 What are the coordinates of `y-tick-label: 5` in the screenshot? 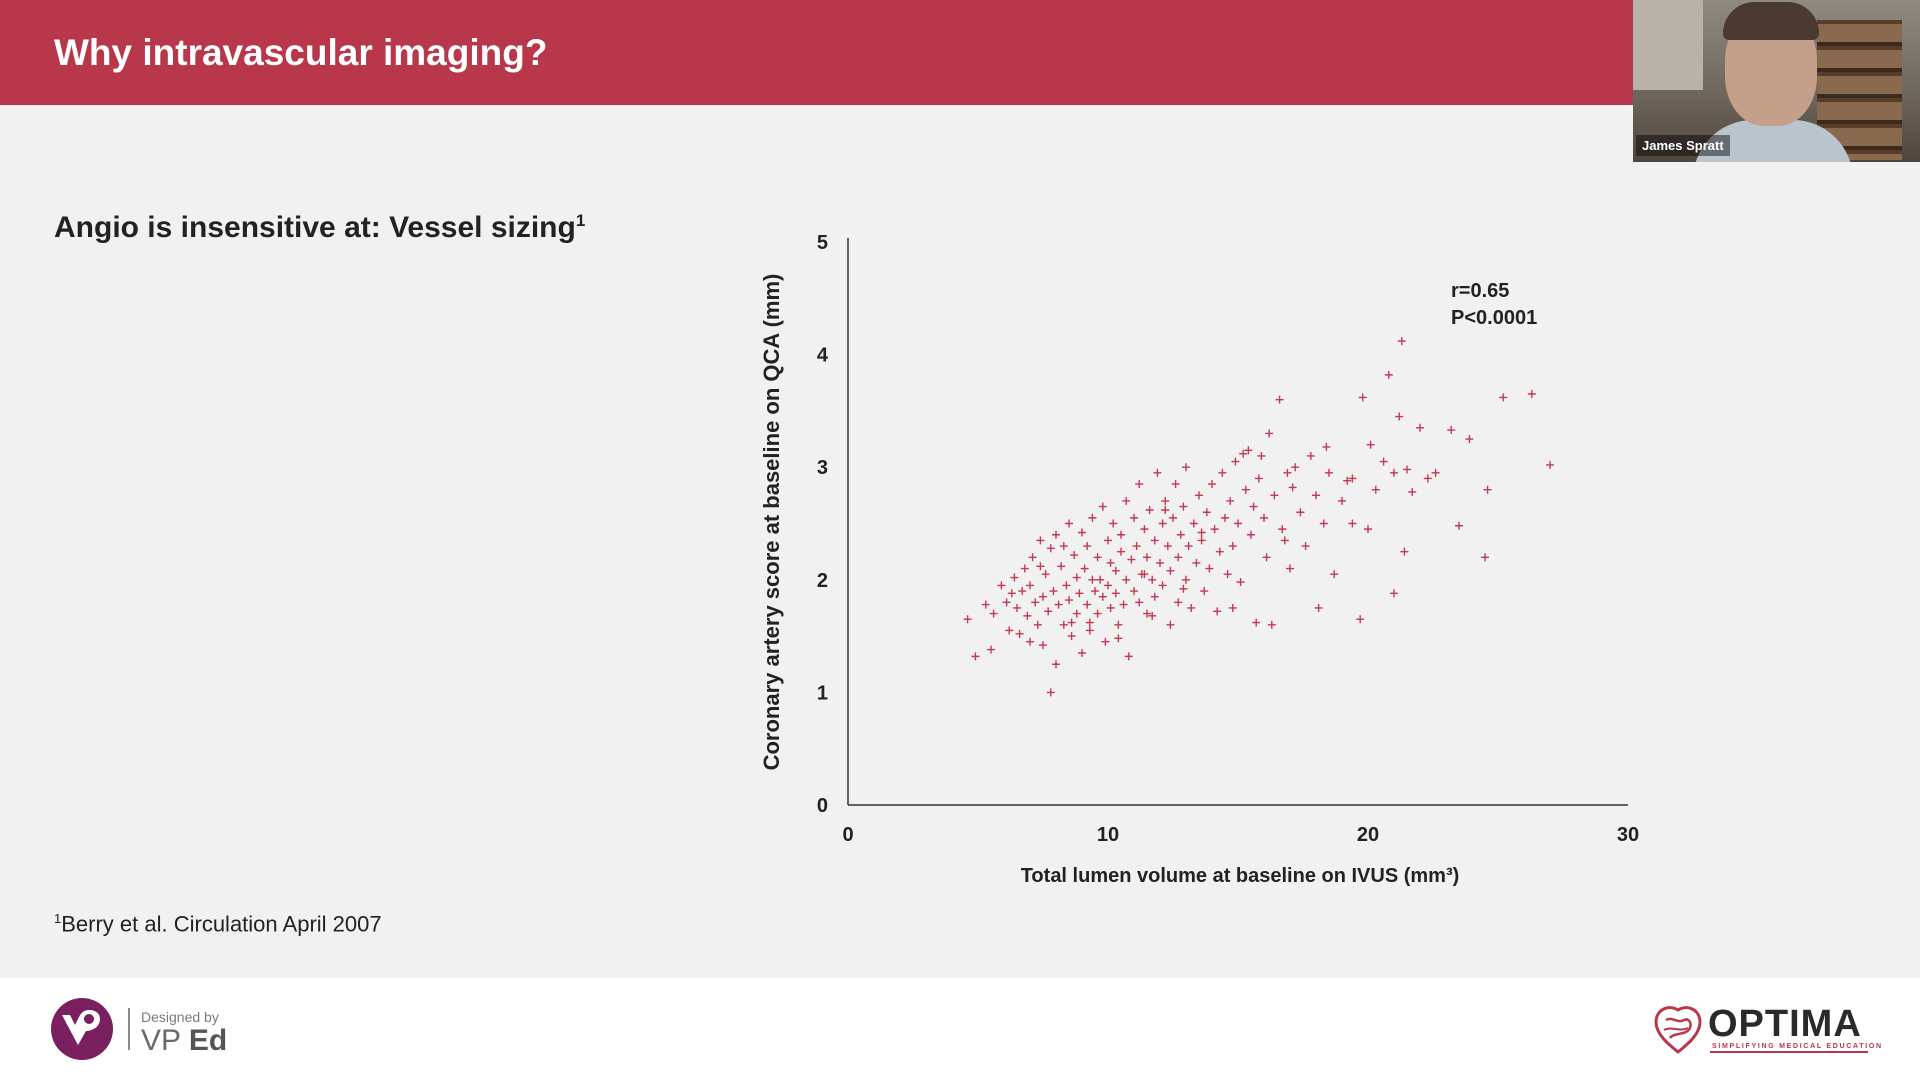 It's located at (822, 243).